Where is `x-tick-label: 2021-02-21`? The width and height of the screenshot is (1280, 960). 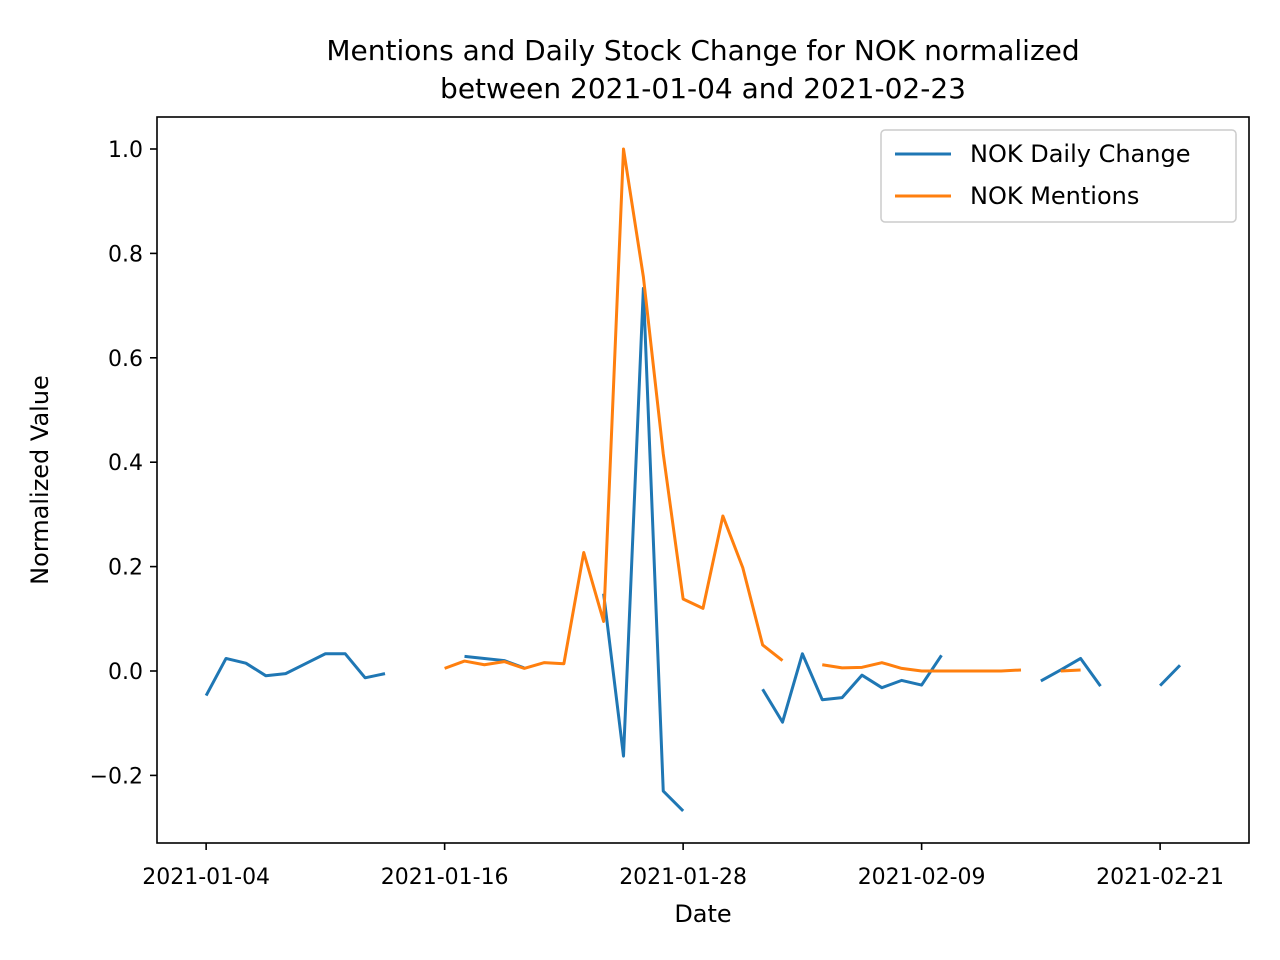 x-tick-label: 2021-02-21 is located at coordinates (1160, 877).